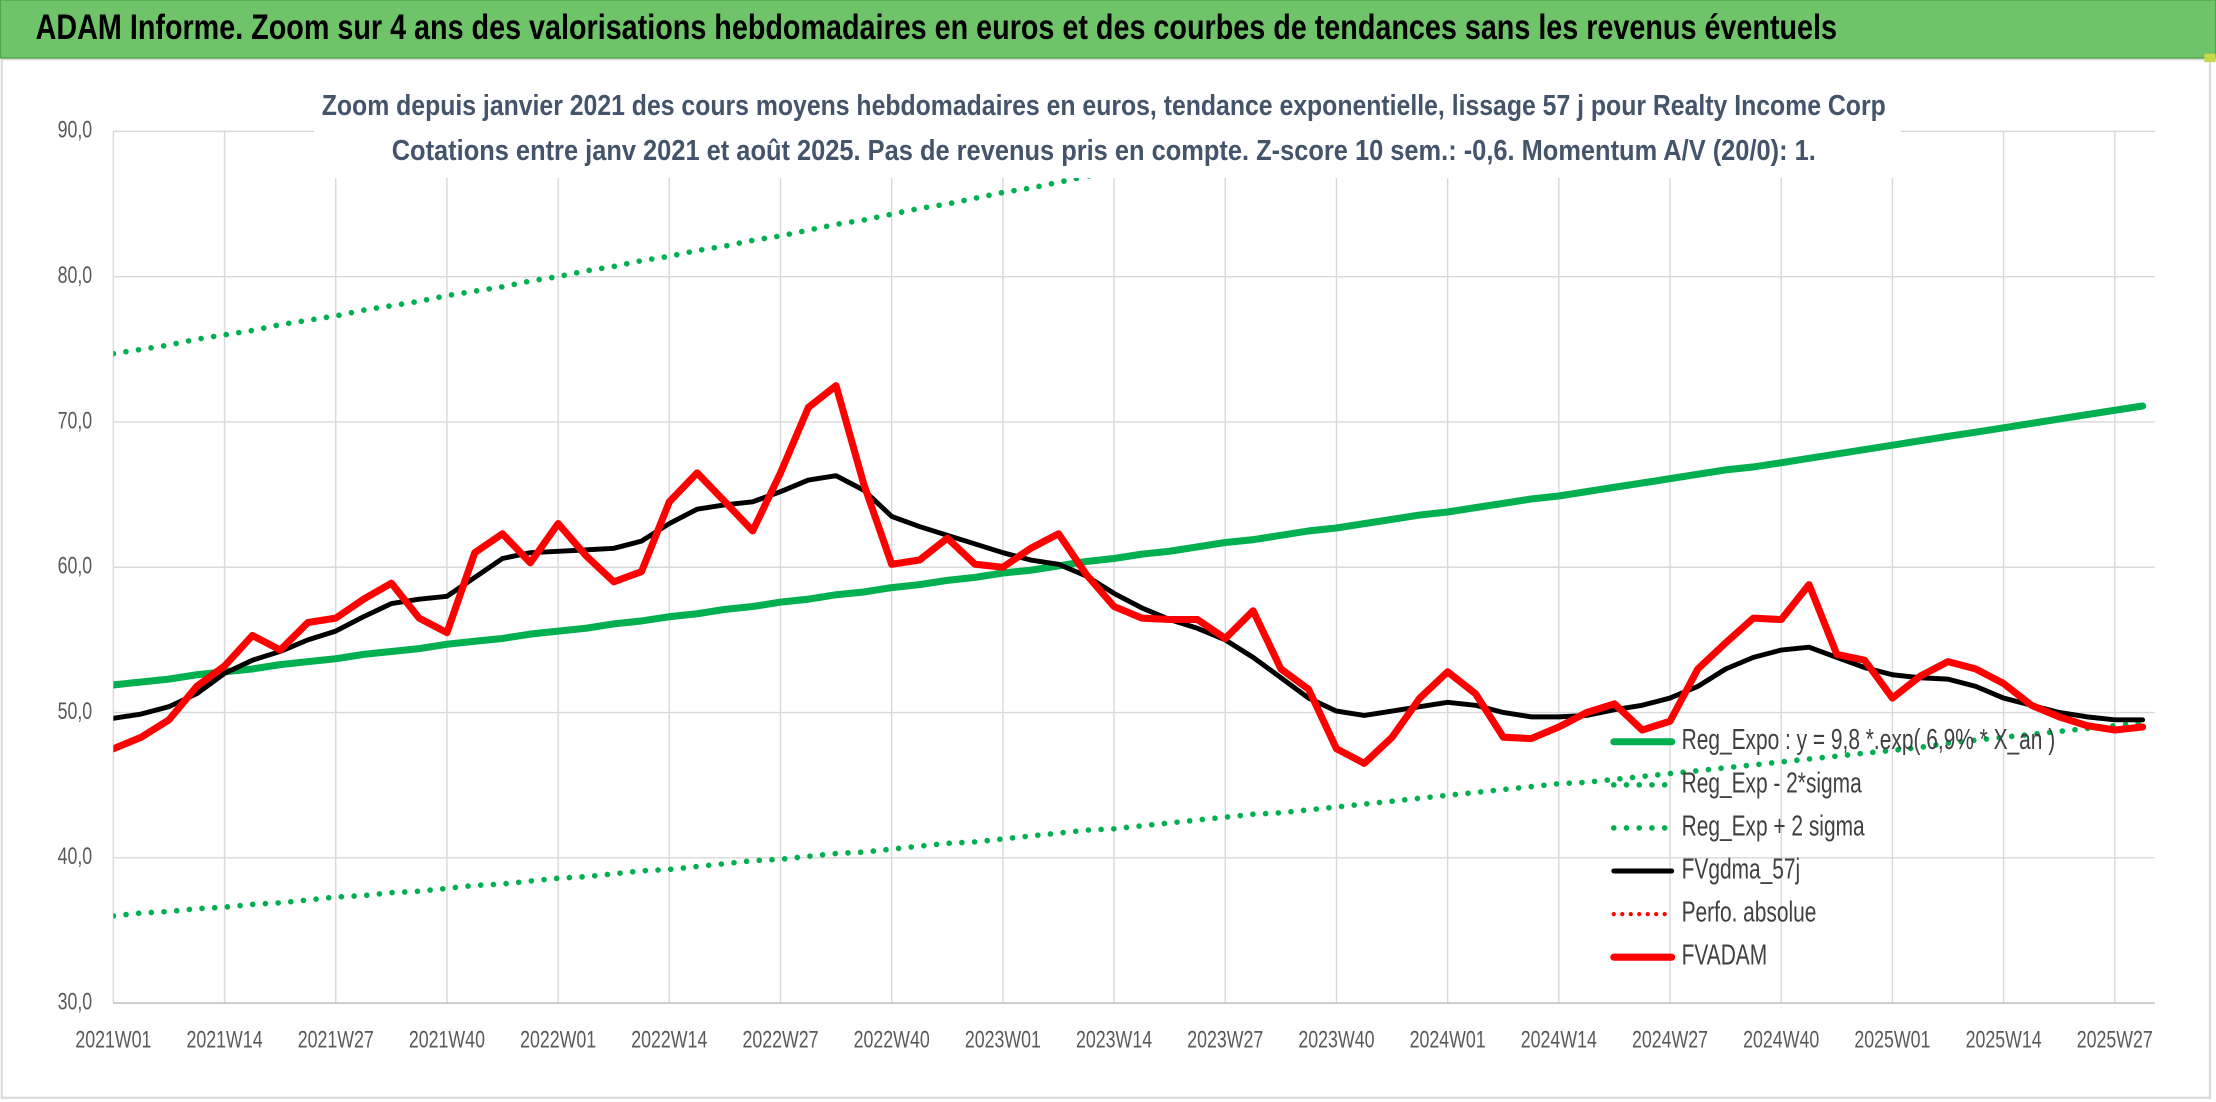 This screenshot has width=2216, height=1102. What do you see at coordinates (113, 1040) in the screenshot?
I see `x-tick-label: 2021W01` at bounding box center [113, 1040].